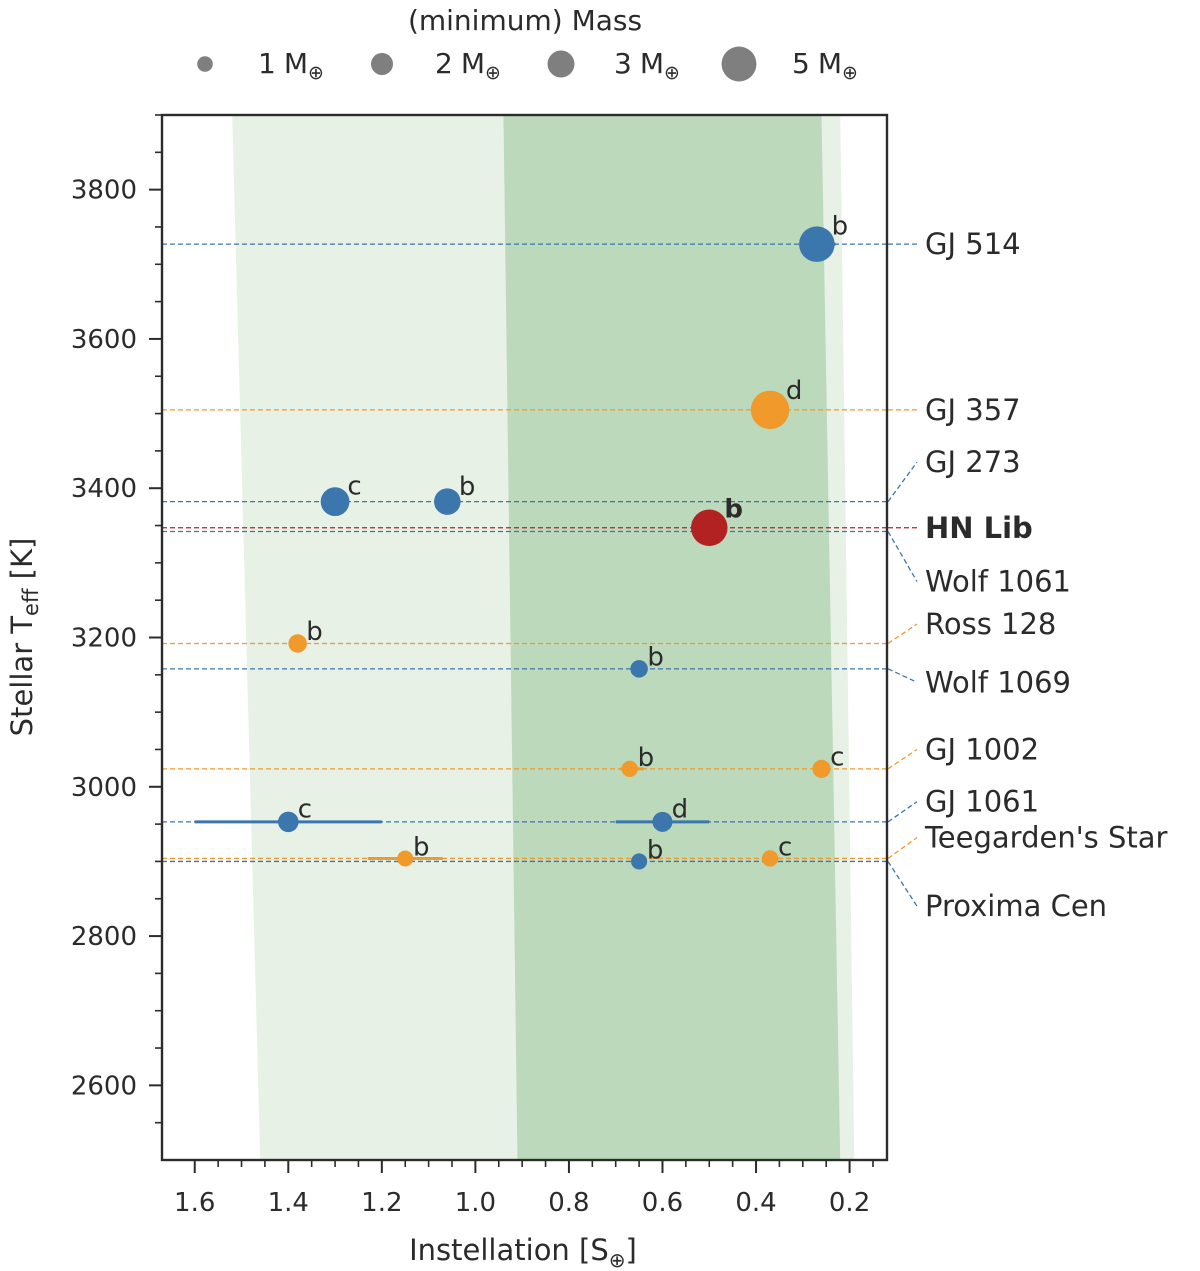 This screenshot has height=1271, width=1200. What do you see at coordinates (288, 1203) in the screenshot?
I see `x-tick-label: 1.4` at bounding box center [288, 1203].